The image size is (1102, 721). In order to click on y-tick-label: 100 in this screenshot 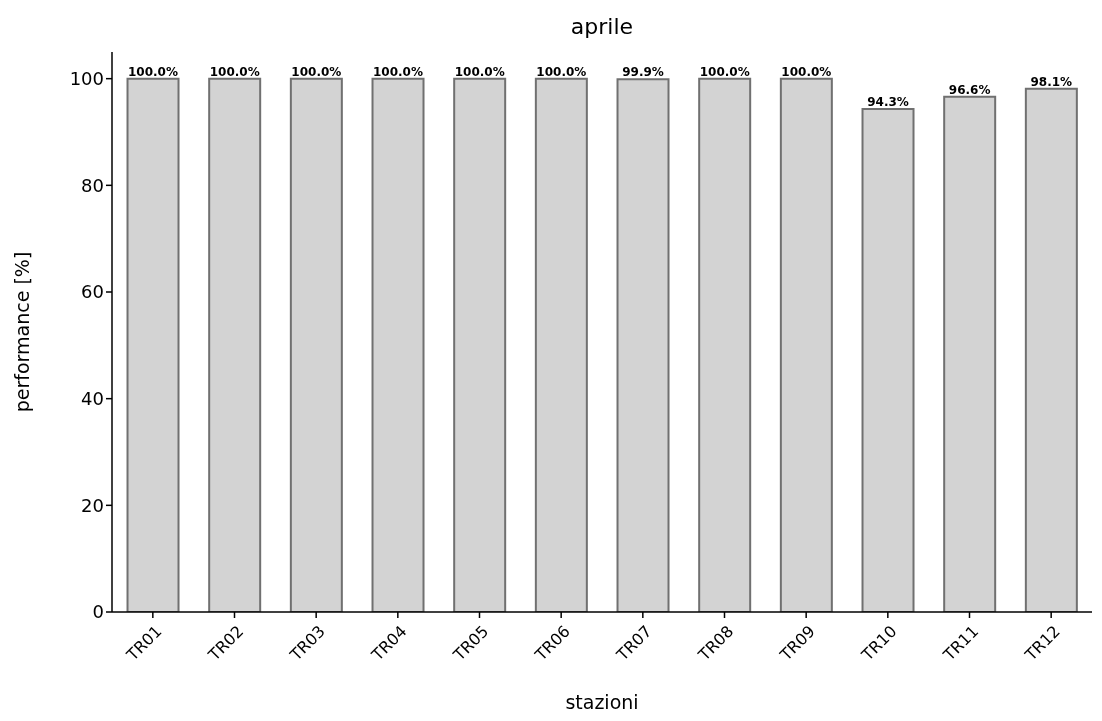, I will do `click(86, 79)`.